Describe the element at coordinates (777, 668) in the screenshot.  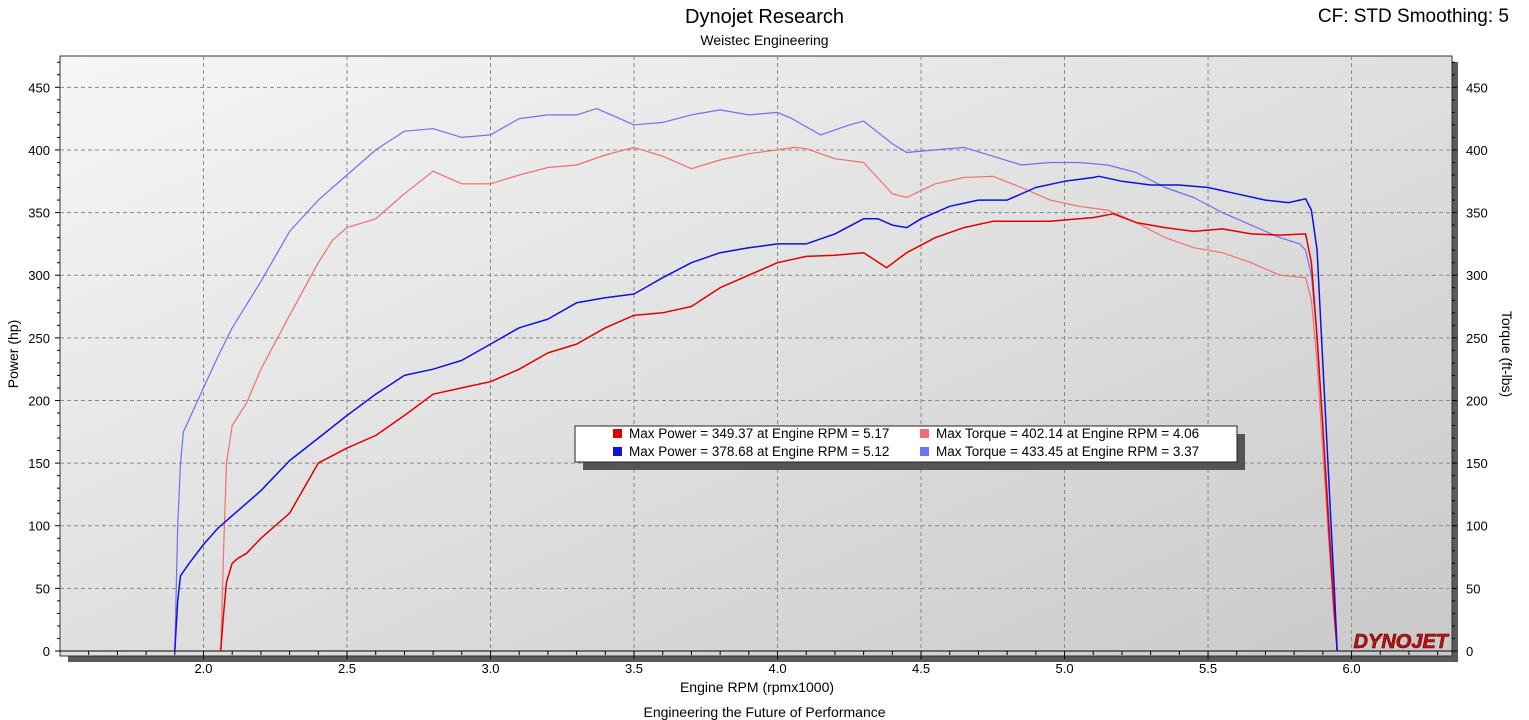
I see `x-tick-label: 4.0` at that location.